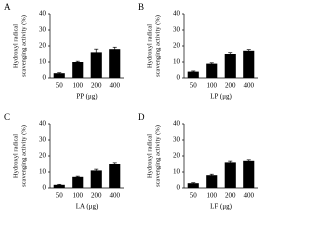 Image resolution: width=320 pixels, height=240 pixels. I want to click on x-axis-label: LP (μg), so click(221, 97).